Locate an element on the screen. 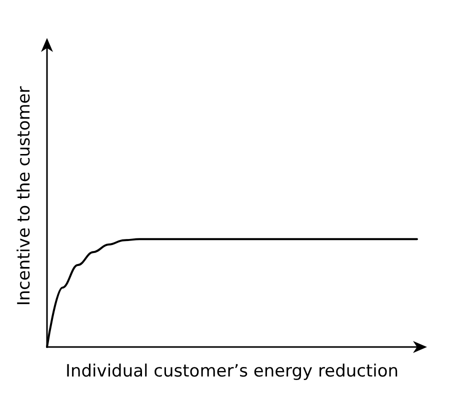 This screenshot has width=474, height=397. x-axis-title: Individual customer’s energy reduction is located at coordinates (232, 372).